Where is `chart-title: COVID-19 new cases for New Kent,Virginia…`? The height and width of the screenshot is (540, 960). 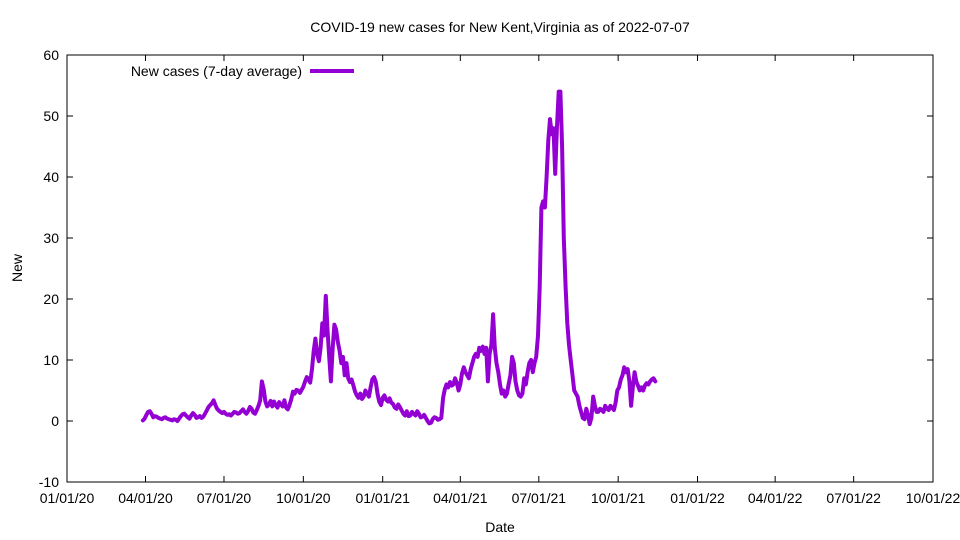 chart-title: COVID-19 new cases for New Kent,Virginia… is located at coordinates (500, 27).